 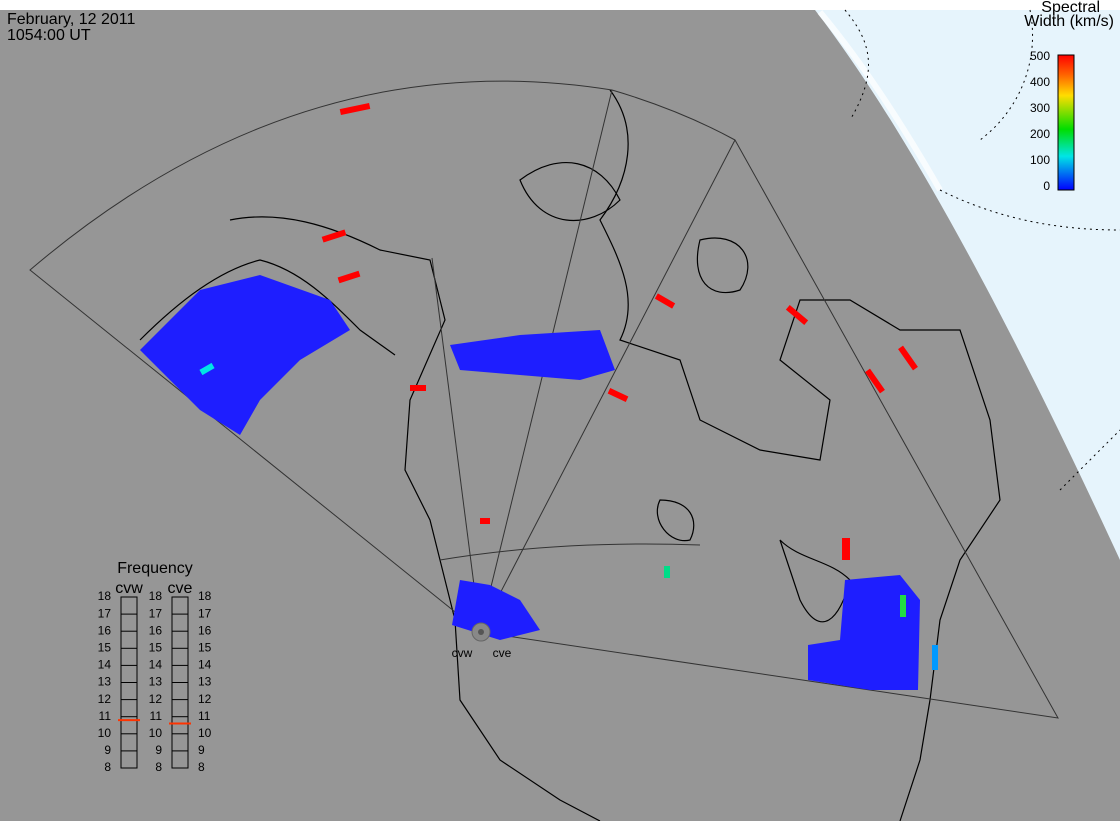 What do you see at coordinates (880, 101) in the screenshot?
I see `coast-edge` at bounding box center [880, 101].